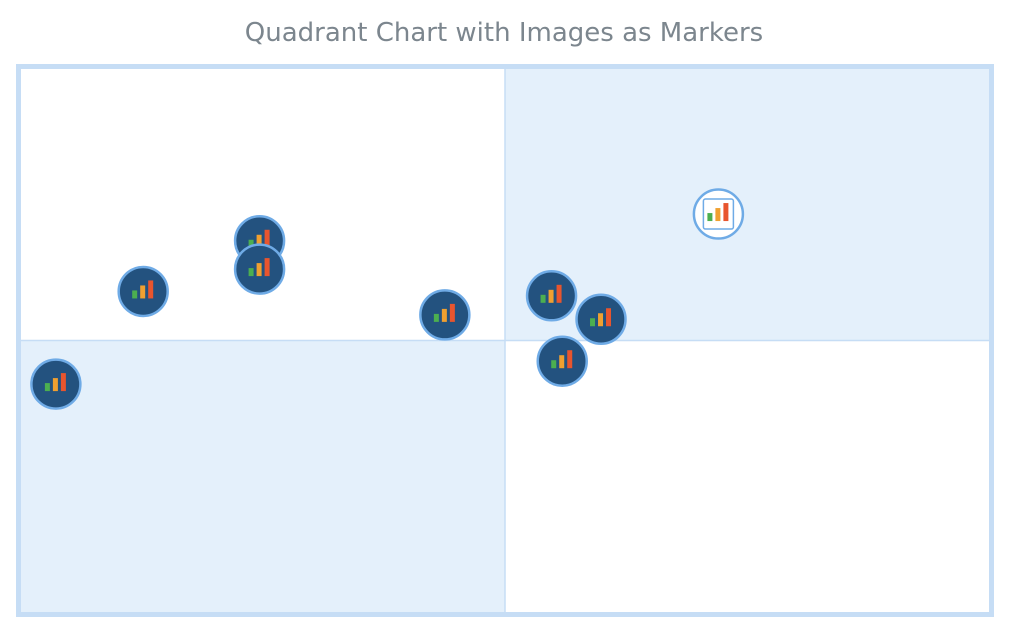 The width and height of the screenshot is (1024, 640). What do you see at coordinates (504, 33) in the screenshot?
I see `chart-title: Quadrant Chart with Images as Markers` at bounding box center [504, 33].